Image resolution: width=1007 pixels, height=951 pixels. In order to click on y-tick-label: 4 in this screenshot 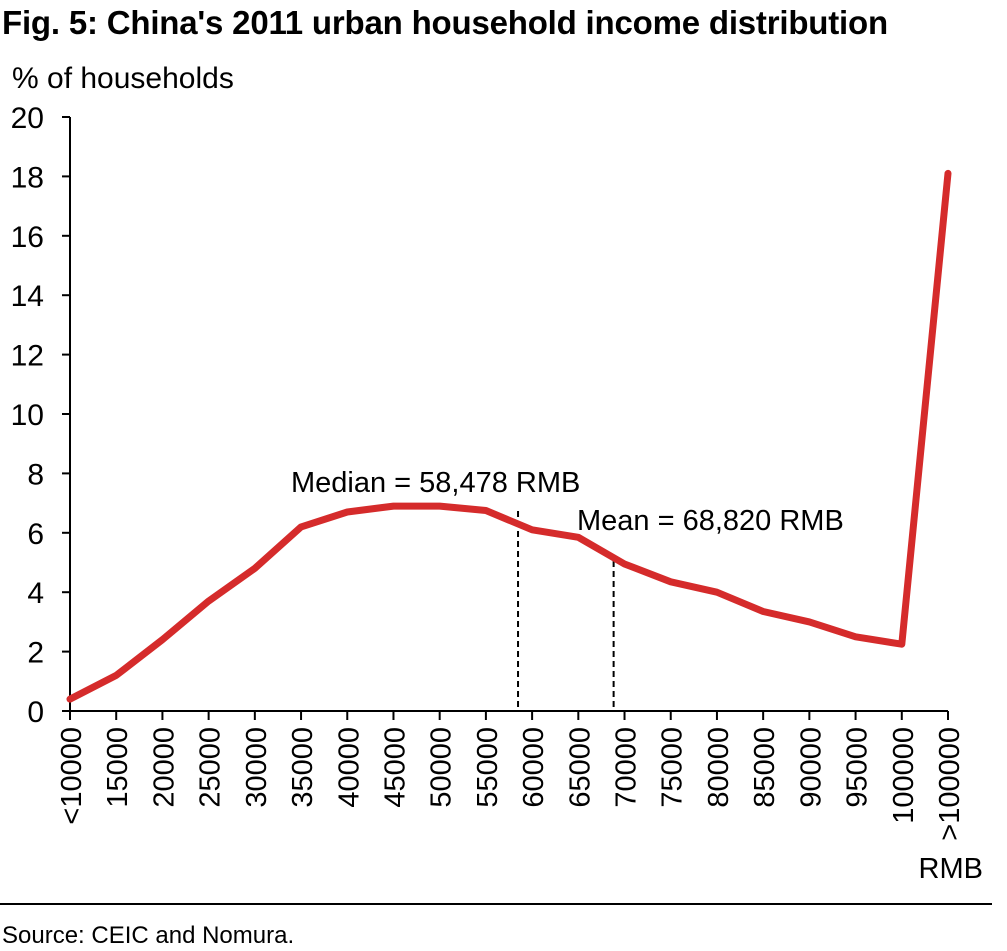, I will do `click(35, 593)`.